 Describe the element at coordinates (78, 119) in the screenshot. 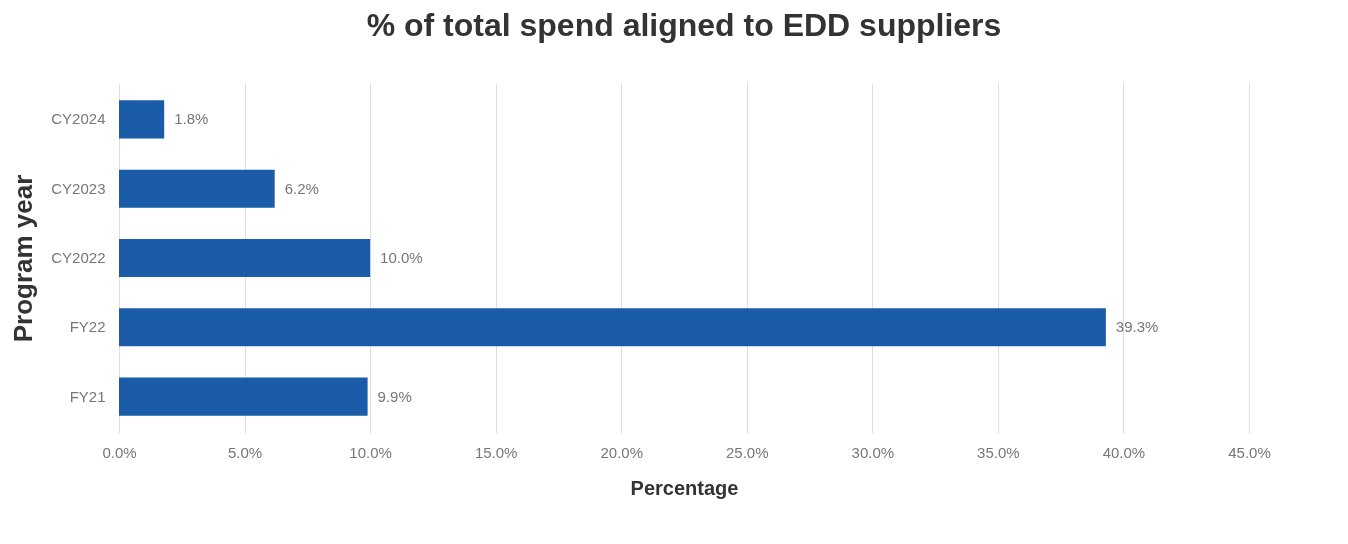

I see `y-tick-label: CY2024` at that location.